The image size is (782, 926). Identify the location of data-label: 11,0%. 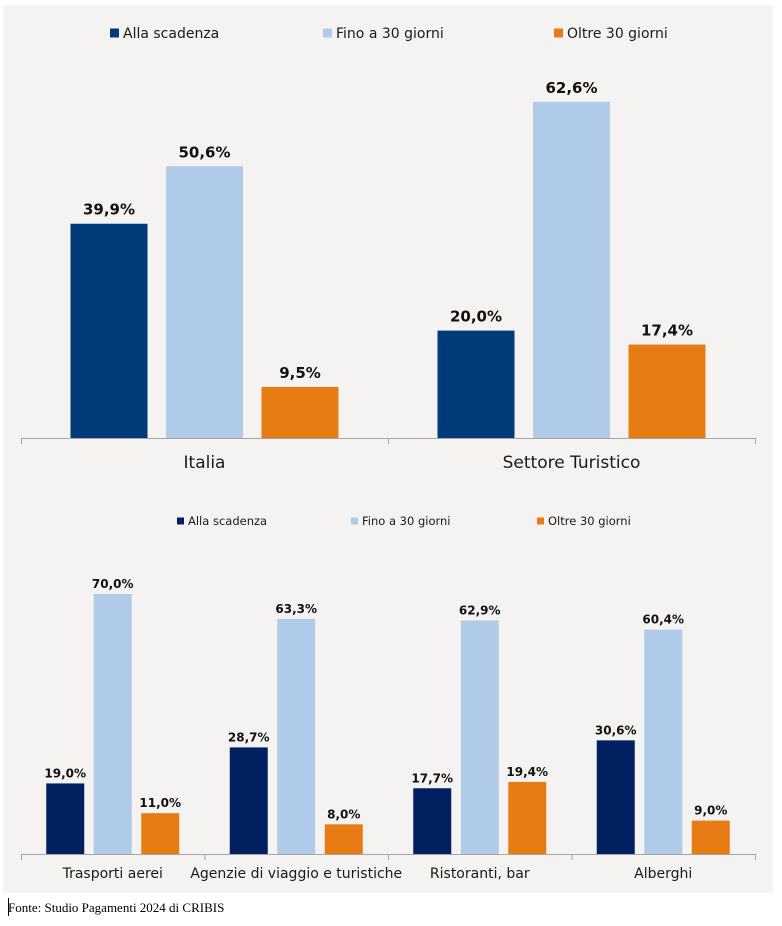
(160, 803).